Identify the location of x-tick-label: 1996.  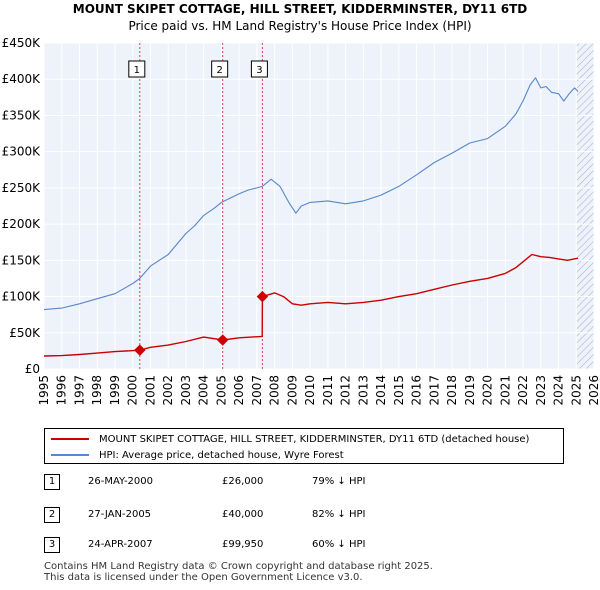
(62, 390).